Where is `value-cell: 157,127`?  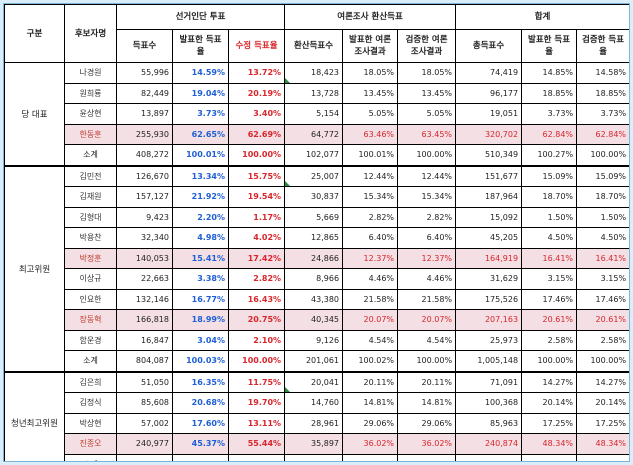
value-cell: 157,127 is located at coordinates (144, 197).